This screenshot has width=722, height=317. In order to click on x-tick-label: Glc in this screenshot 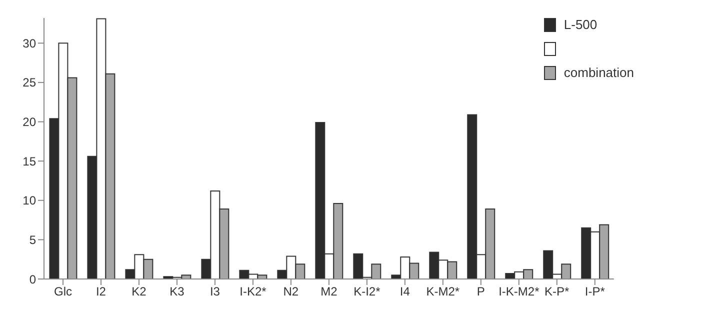, I will do `click(63, 291)`.